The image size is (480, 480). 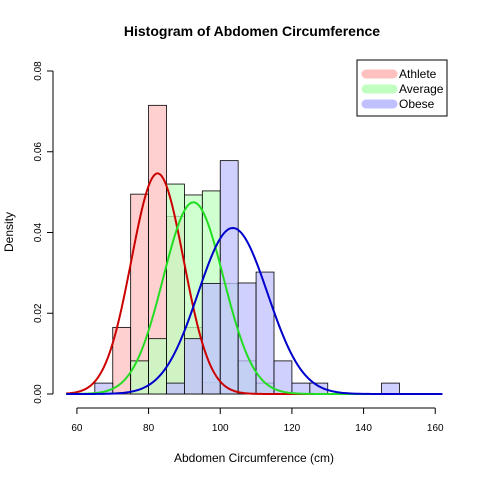 I want to click on y-tick-label-3: 0.06, so click(x=38, y=152).